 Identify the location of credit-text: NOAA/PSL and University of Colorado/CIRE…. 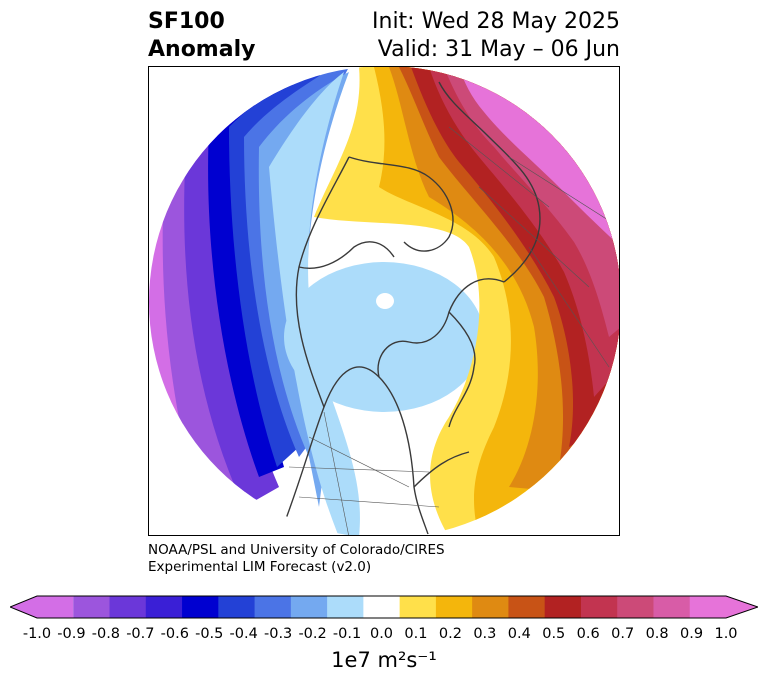
(296, 559).